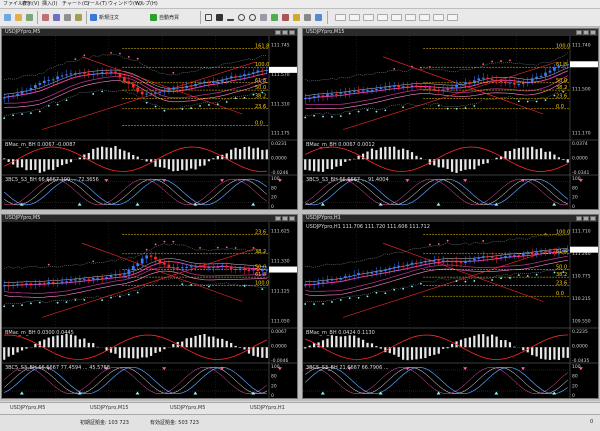 This screenshot has height=431, width=600. What do you see at coordinates (40, 145) in the screenshot?
I see `oscillator-label: BMac_m_BH 0.0067 -0.0087` at bounding box center [40, 145].